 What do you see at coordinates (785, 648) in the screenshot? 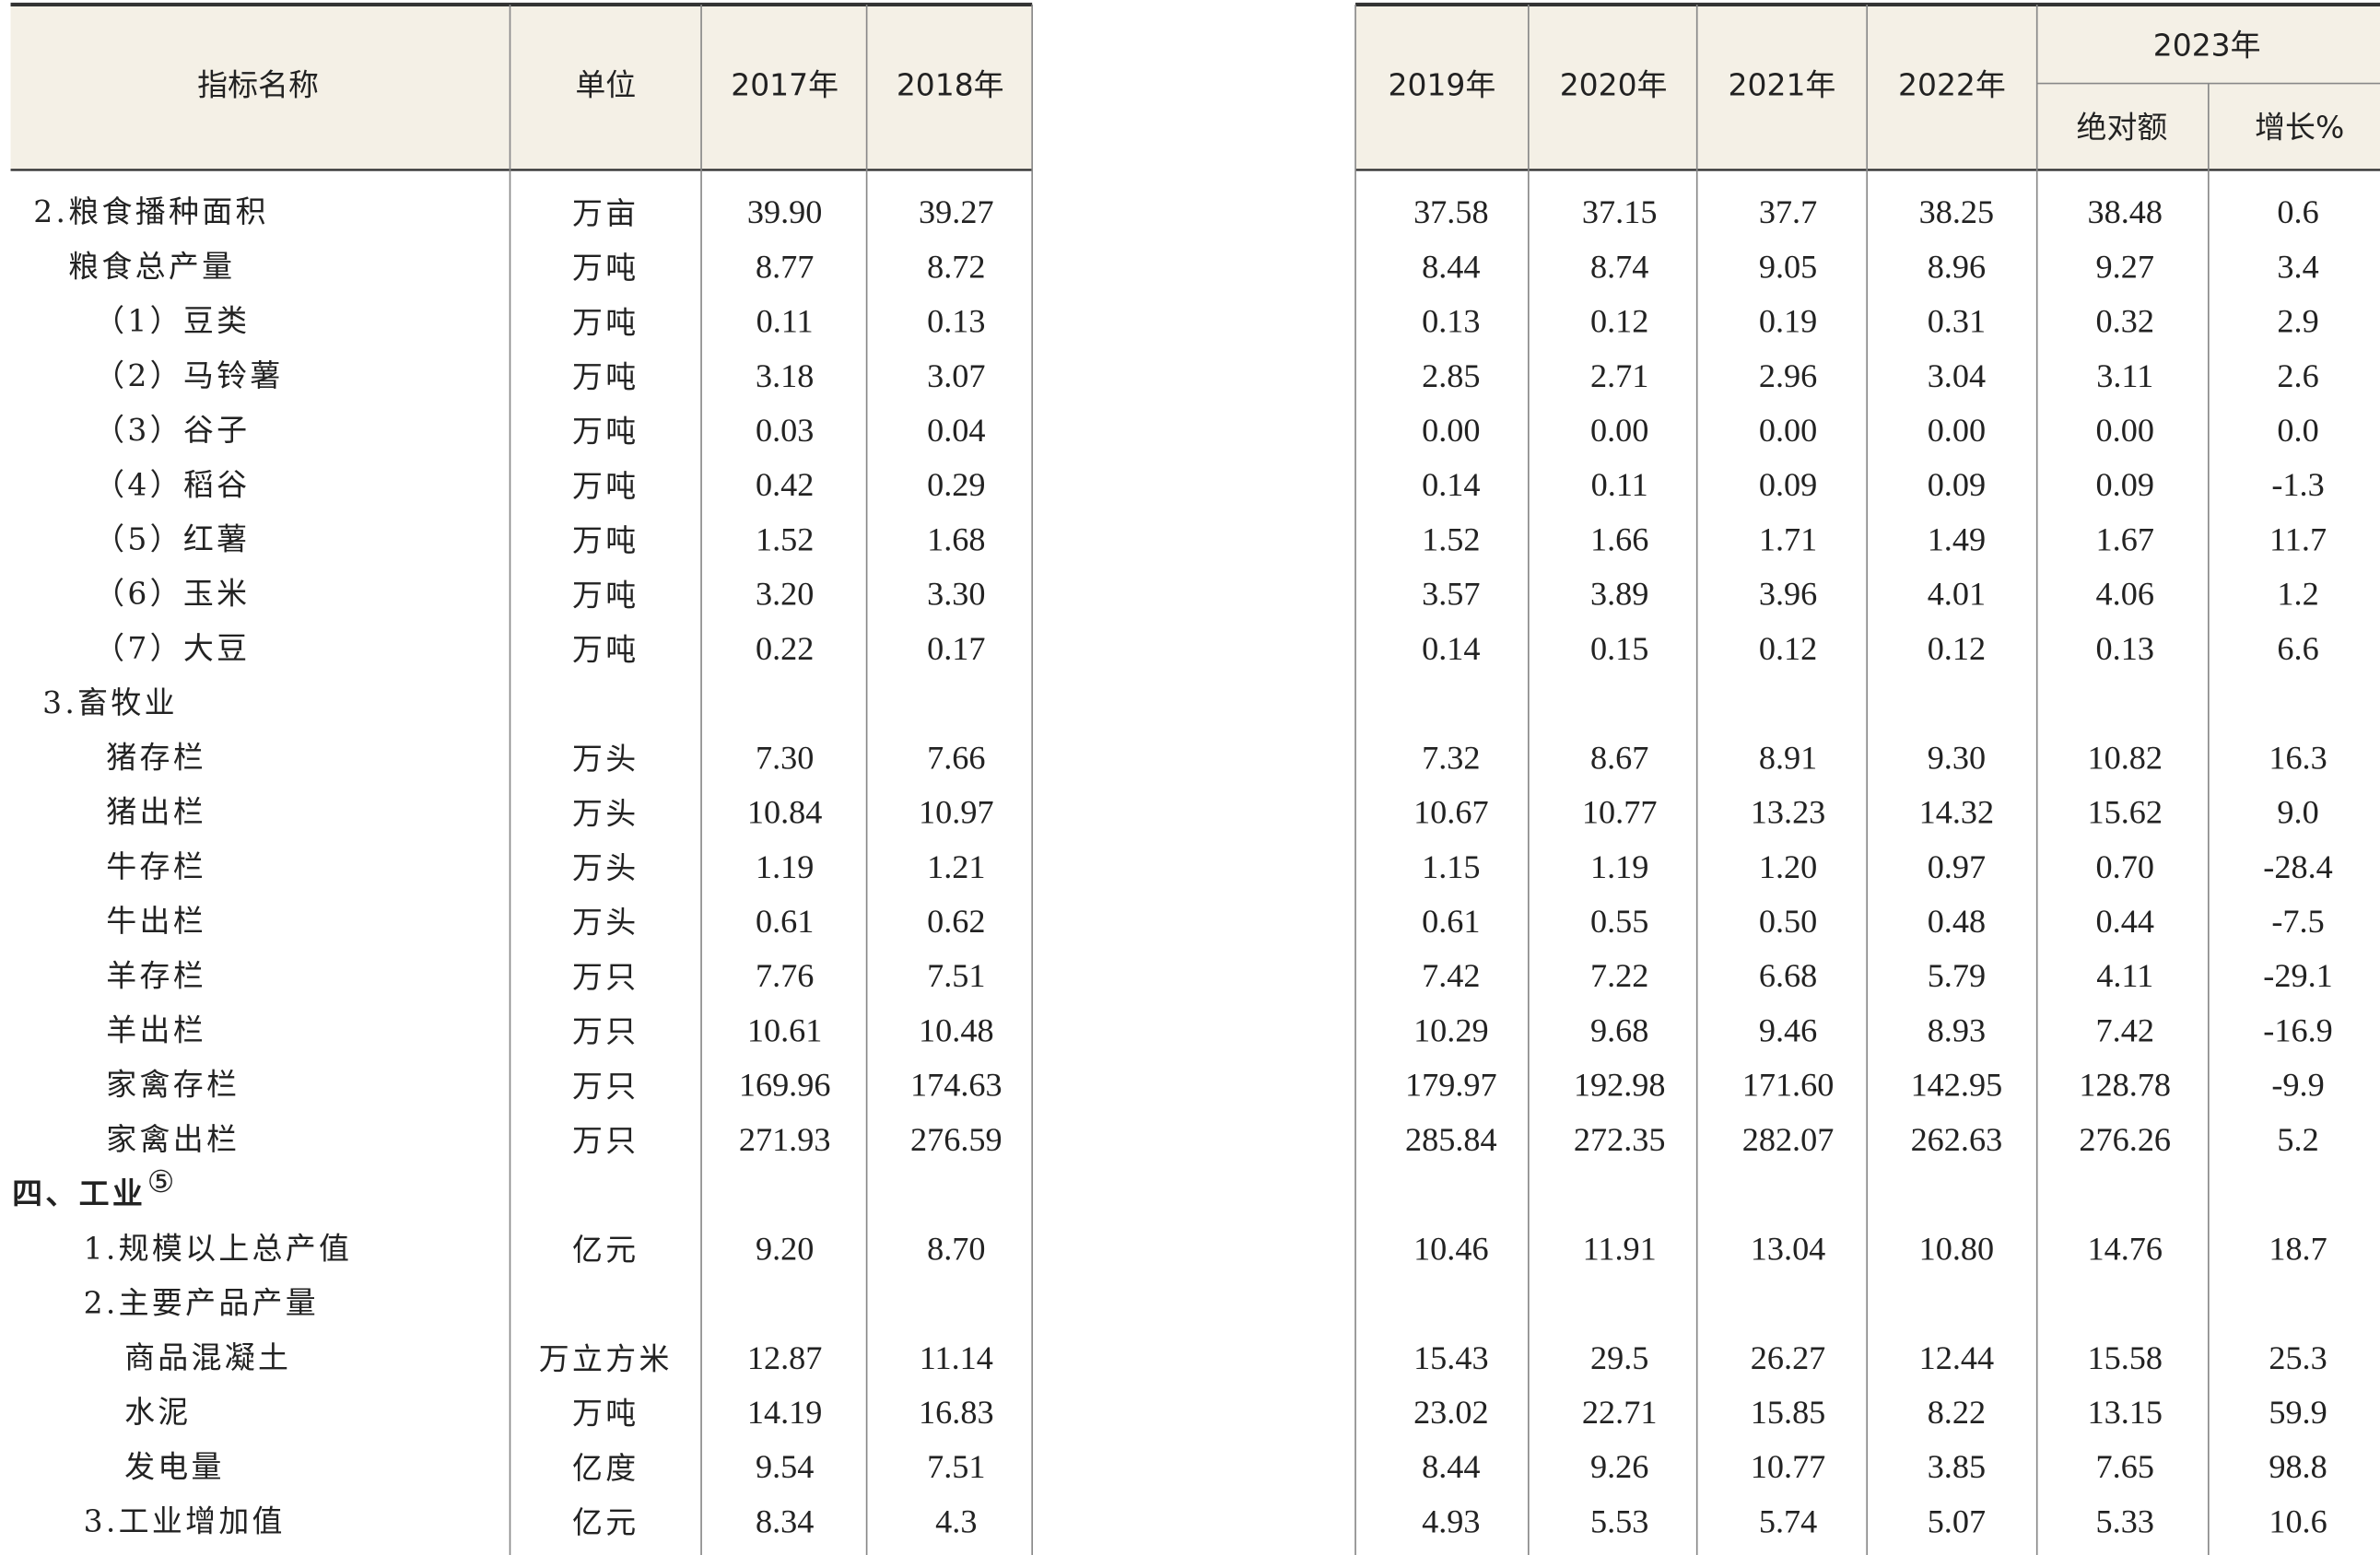
I see `value-cell: 0.22` at bounding box center [785, 648].